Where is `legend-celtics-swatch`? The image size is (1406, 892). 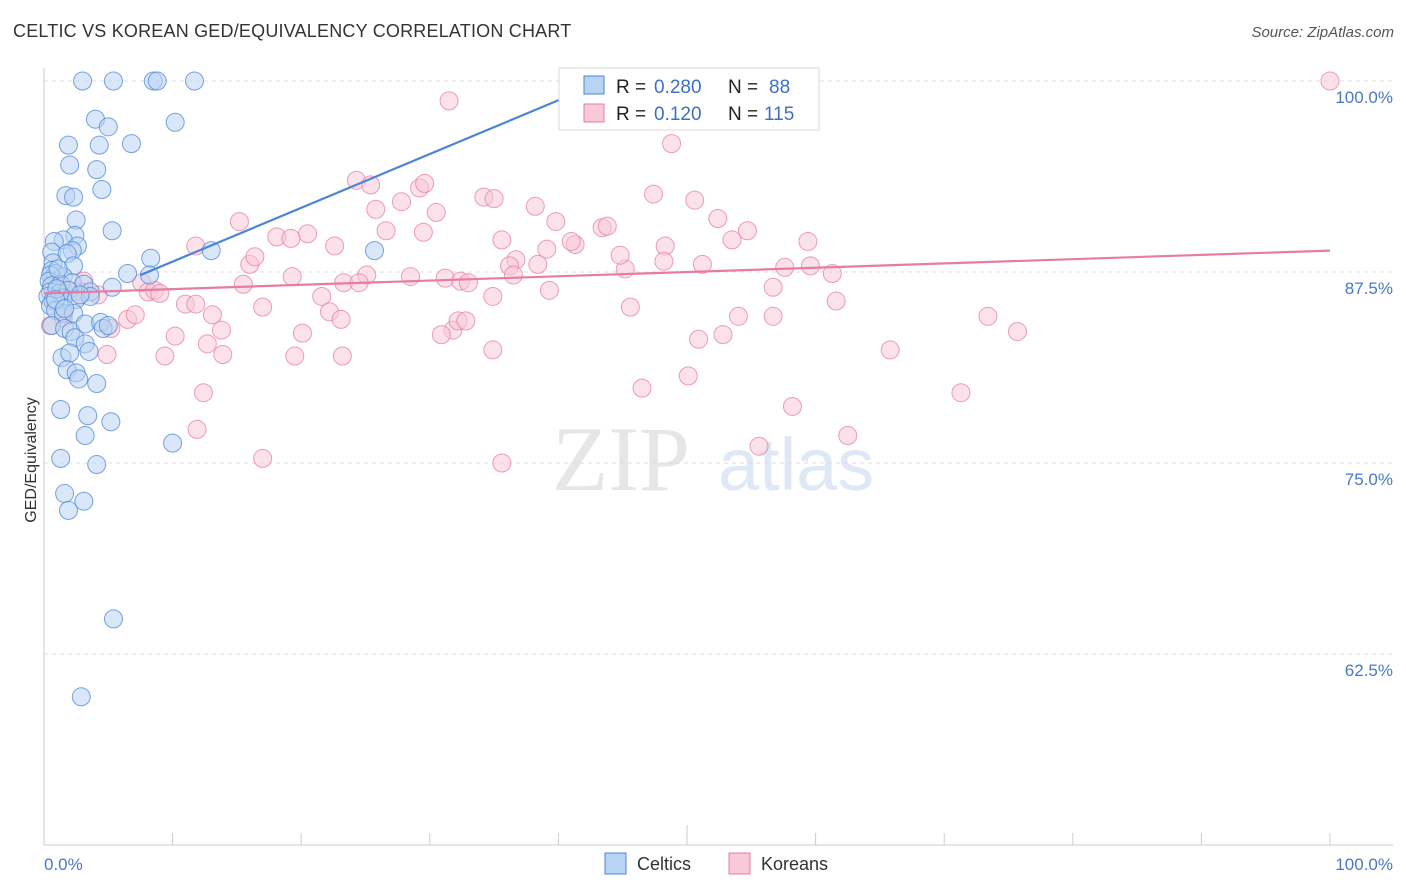
legend-celtics-swatch is located at coordinates (615, 863).